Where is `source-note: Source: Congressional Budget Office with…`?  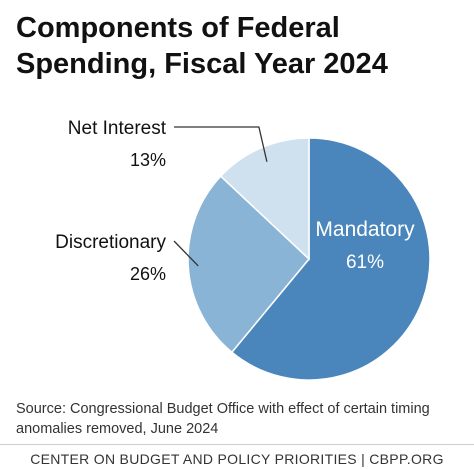
source-note: Source: Congressional Budget Office with… is located at coordinates (223, 419).